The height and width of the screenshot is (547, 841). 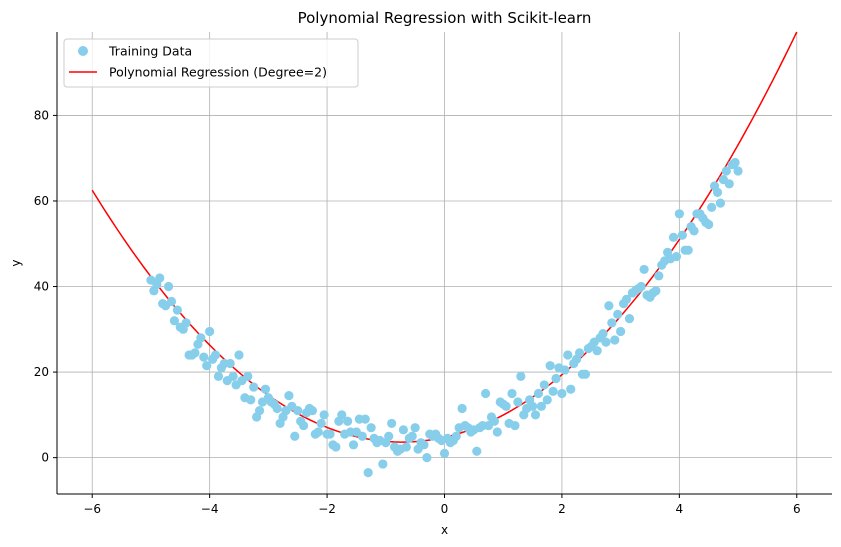 I want to click on chart-title: Polynomial Regression with Scikit-learn, so click(x=445, y=18).